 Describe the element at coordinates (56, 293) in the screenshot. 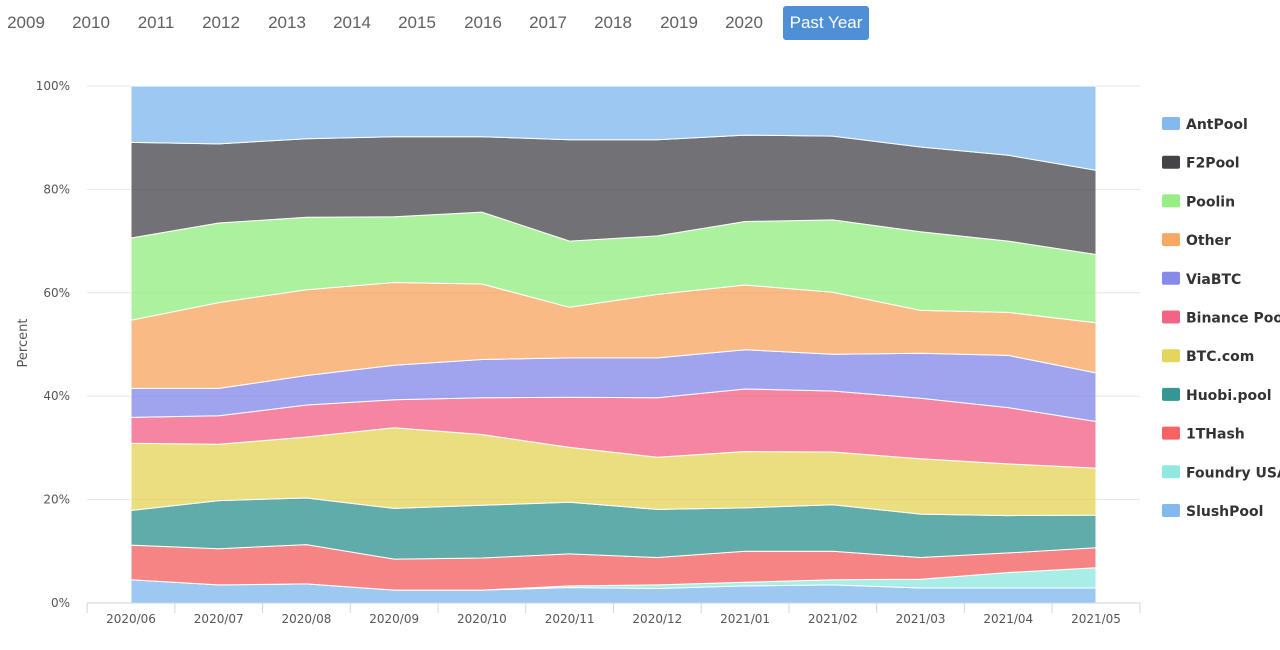

I see `y-tick-label: 60%` at that location.